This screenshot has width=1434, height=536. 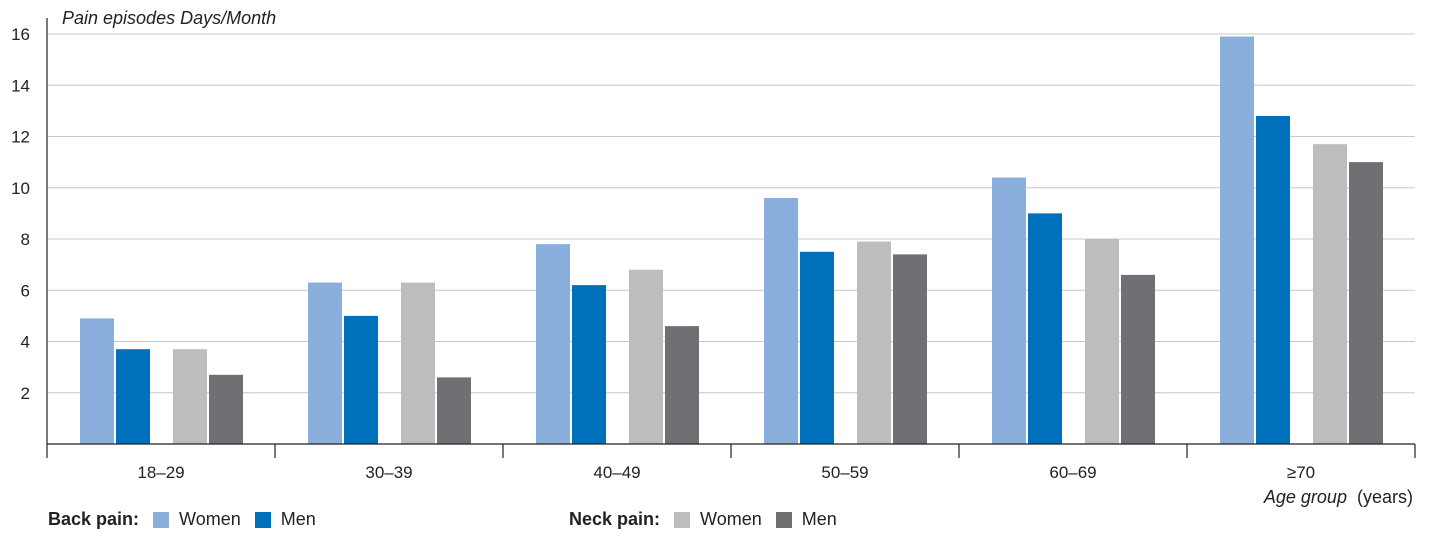 What do you see at coordinates (1366, 303) in the screenshot?
I see `bar-≥70-neck-pain-men` at bounding box center [1366, 303].